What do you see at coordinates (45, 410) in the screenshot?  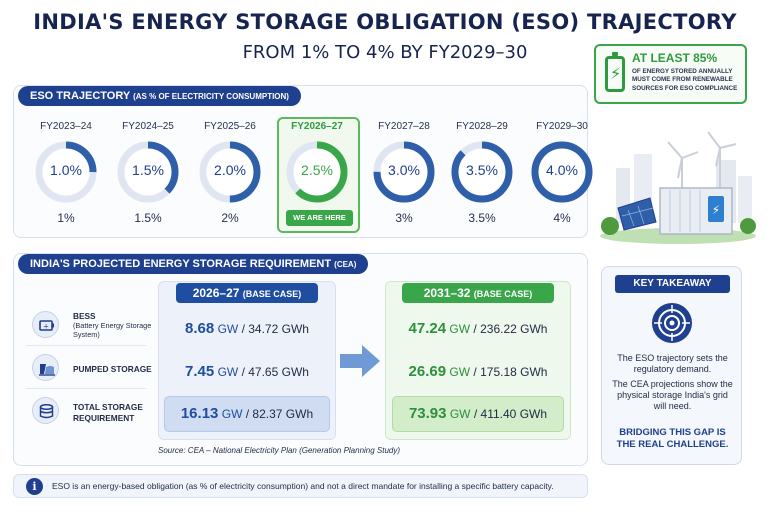 I see `database-icon` at bounding box center [45, 410].